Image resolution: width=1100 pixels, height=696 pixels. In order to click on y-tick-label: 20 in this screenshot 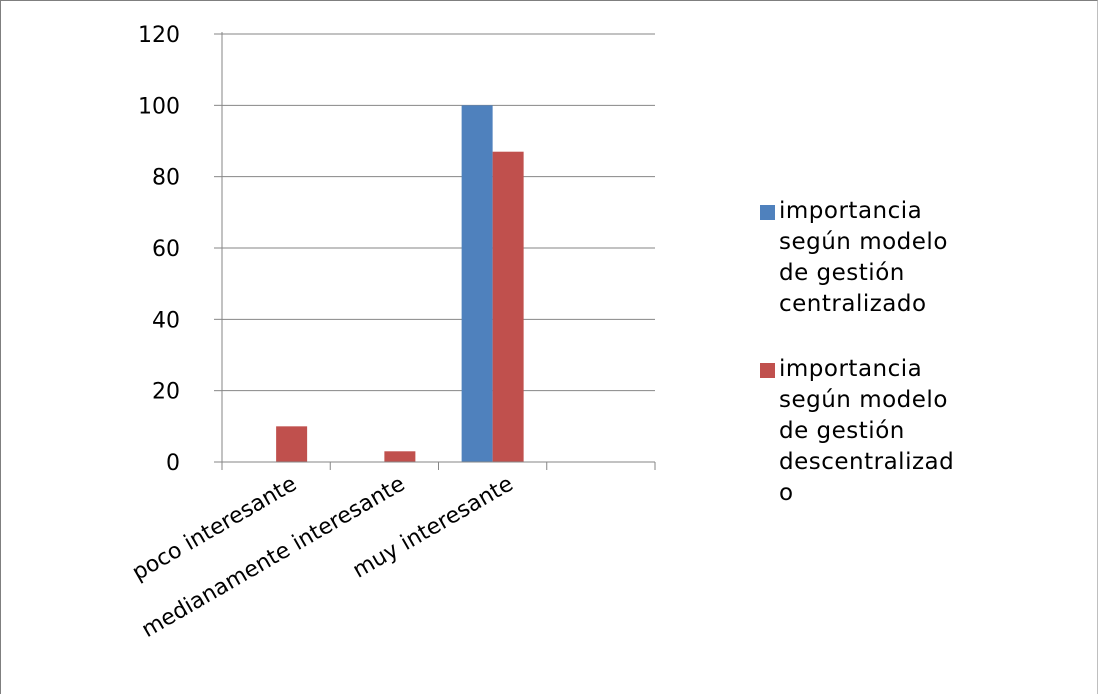, I will do `click(166, 392)`.